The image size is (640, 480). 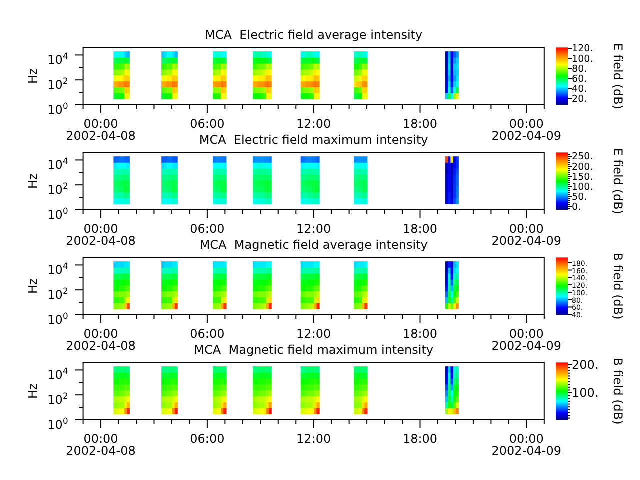 What do you see at coordinates (314, 350) in the screenshot?
I see `chart-title: MCA Magnetic field maximum intensity` at bounding box center [314, 350].